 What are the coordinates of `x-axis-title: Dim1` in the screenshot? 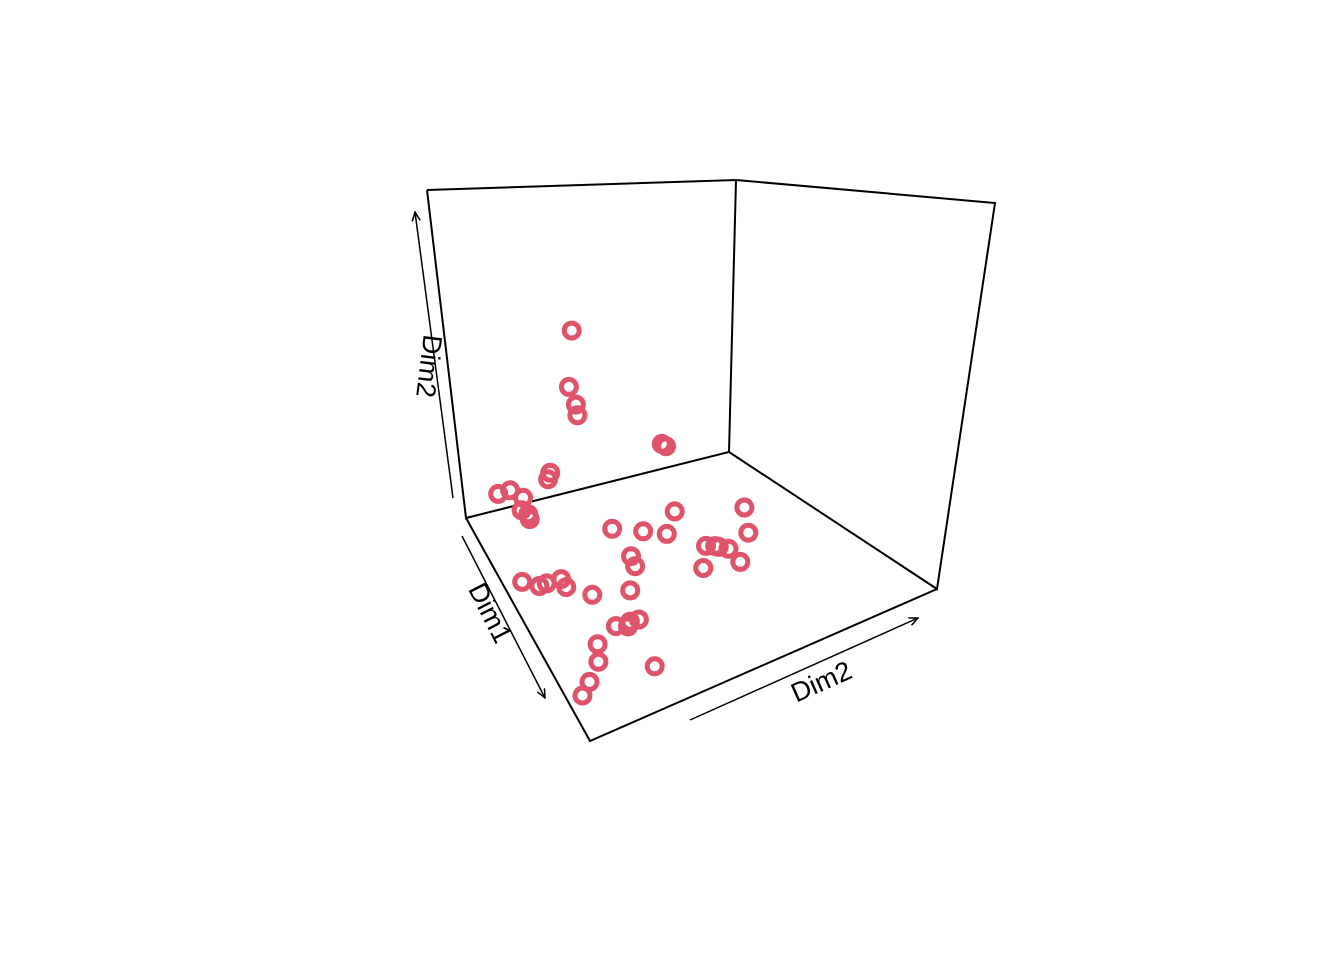 It's located at (489, 613).